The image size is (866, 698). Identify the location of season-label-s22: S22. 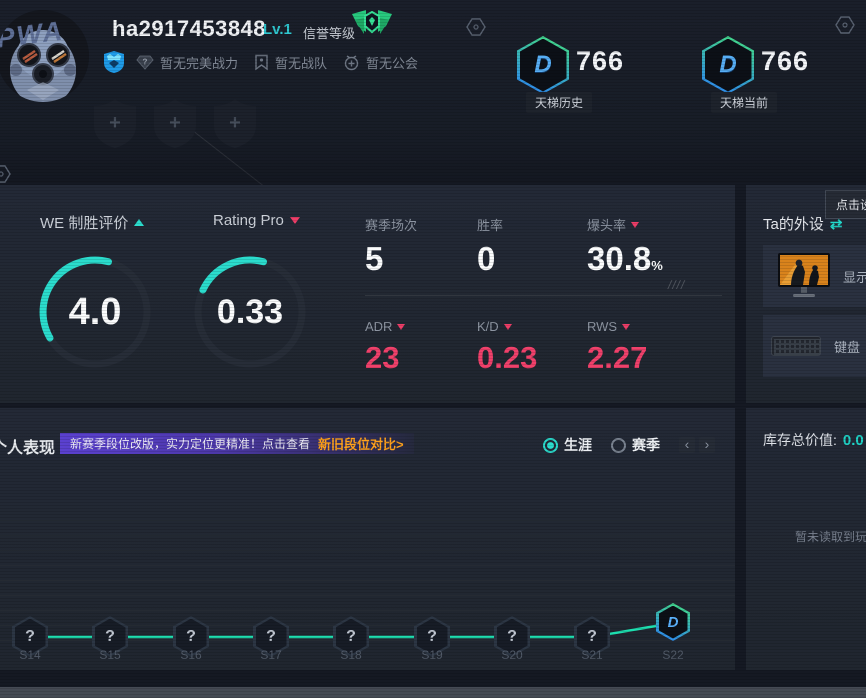
(673, 655).